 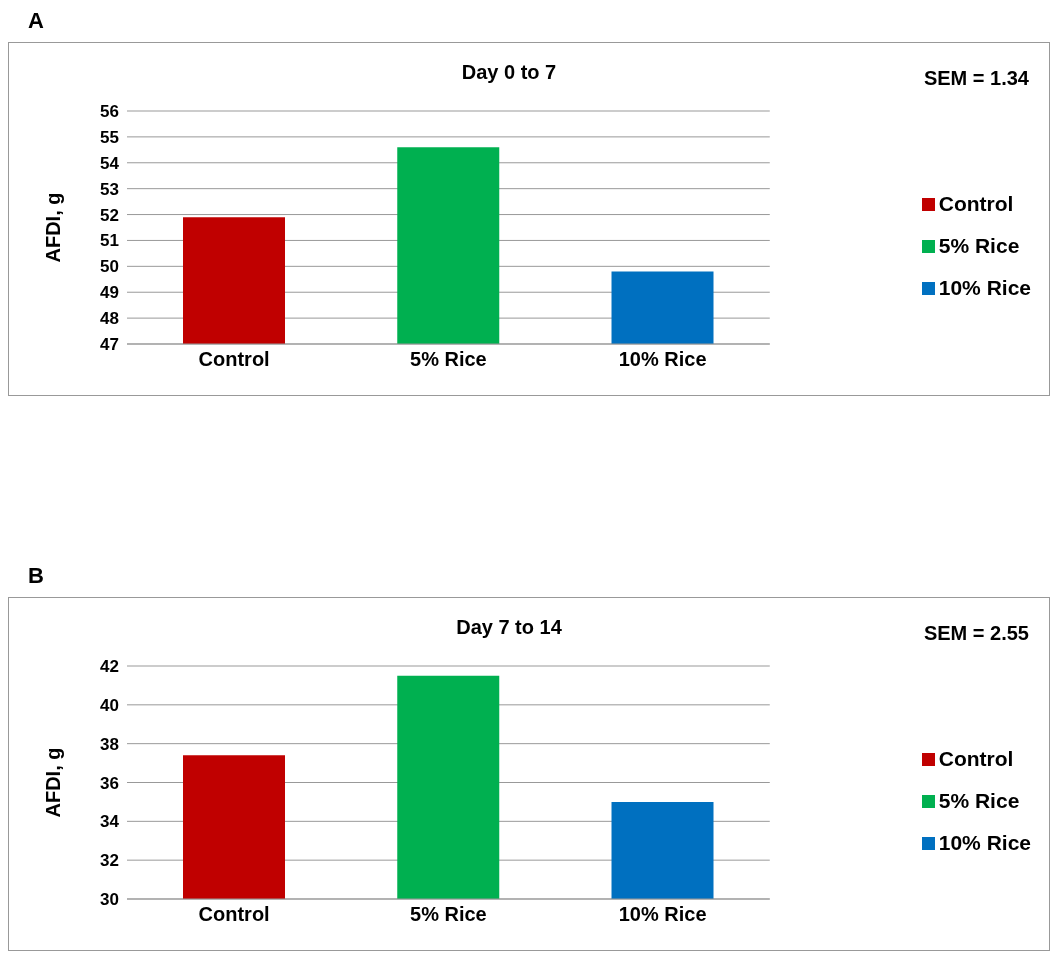 What do you see at coordinates (109, 215) in the screenshot?
I see `y-tick-label: 52` at bounding box center [109, 215].